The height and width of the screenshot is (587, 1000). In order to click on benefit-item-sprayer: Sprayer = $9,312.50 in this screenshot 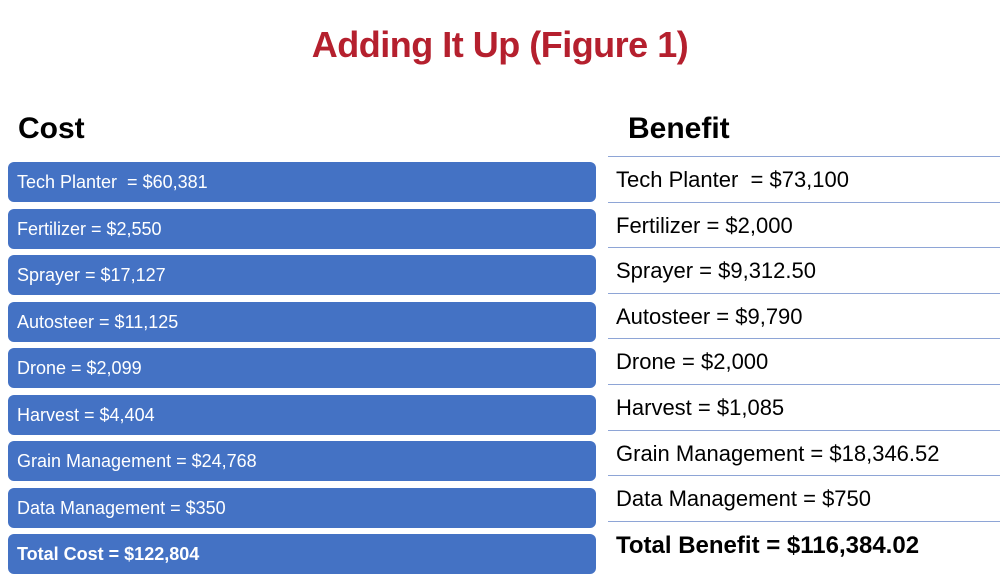, I will do `click(804, 271)`.